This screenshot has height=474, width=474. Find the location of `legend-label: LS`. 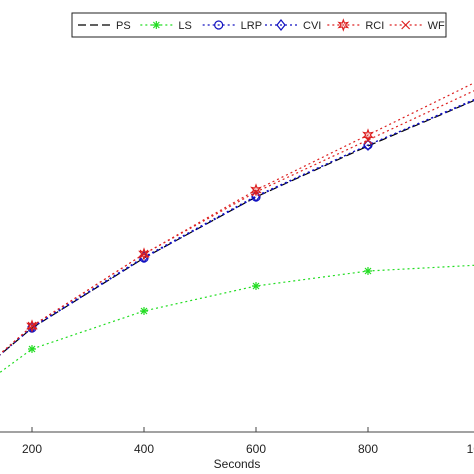

legend-label: LS is located at coordinates (184, 26).